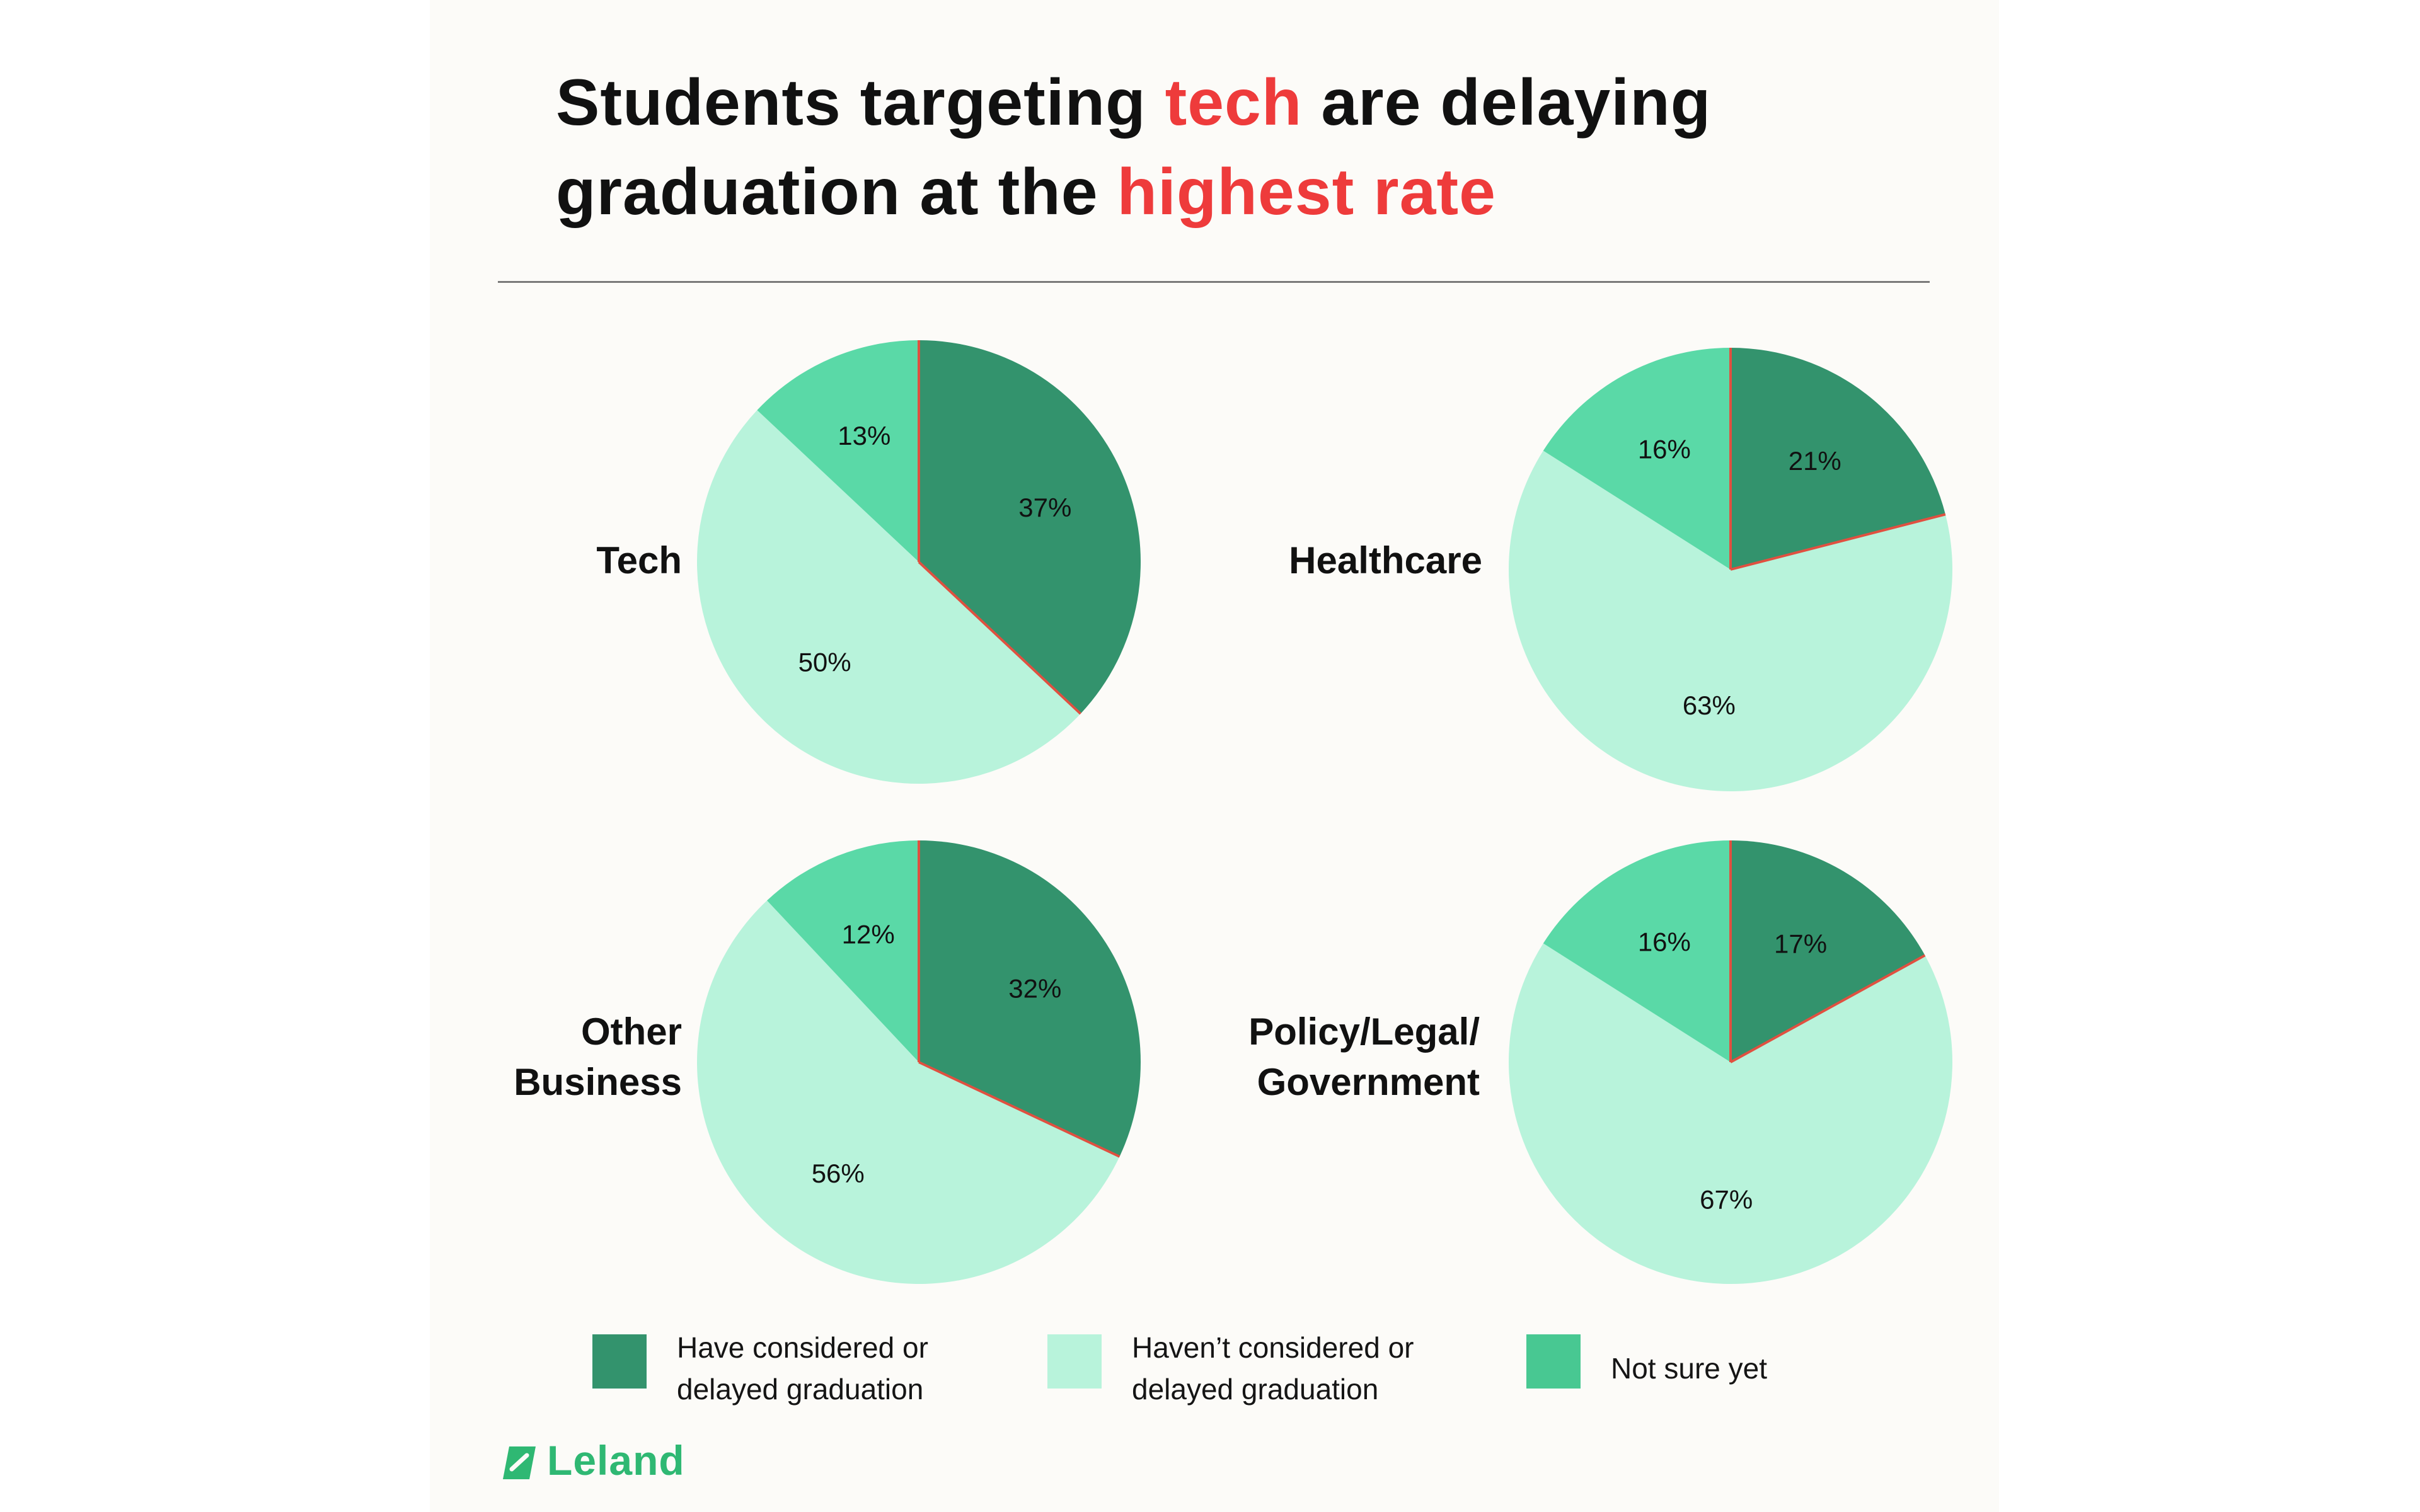 Image resolution: width=2420 pixels, height=1512 pixels. I want to click on slice-label-tech-havent-considered: 50%, so click(824, 662).